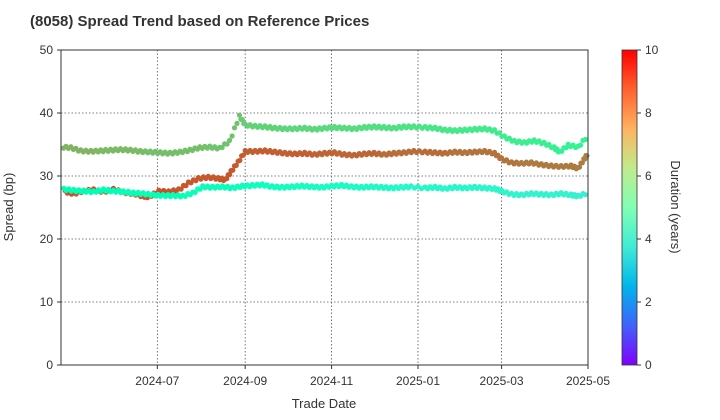 Image resolution: width=720 pixels, height=420 pixels. I want to click on y-tick-label: 40, so click(47, 113).